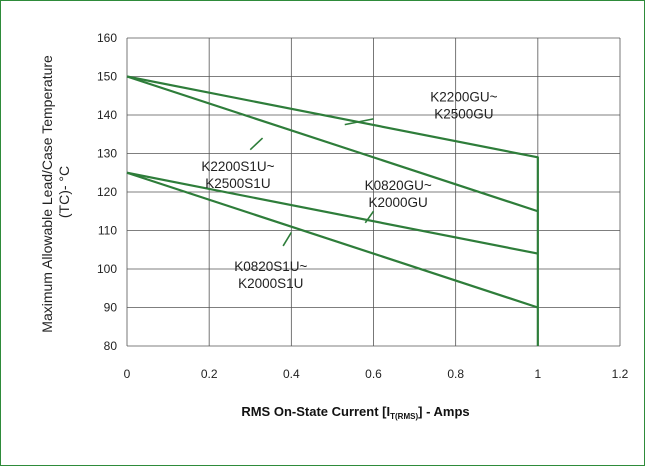 The height and width of the screenshot is (466, 645). Describe the element at coordinates (111, 346) in the screenshot. I see `y-tick-label: 80` at that location.